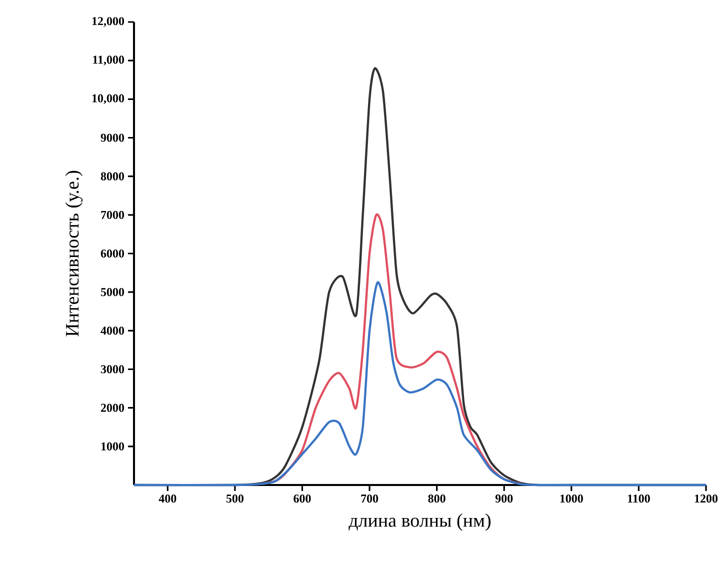 The image size is (726, 561). What do you see at coordinates (112, 330) in the screenshot?
I see `y-tick-label: 4000` at bounding box center [112, 330].